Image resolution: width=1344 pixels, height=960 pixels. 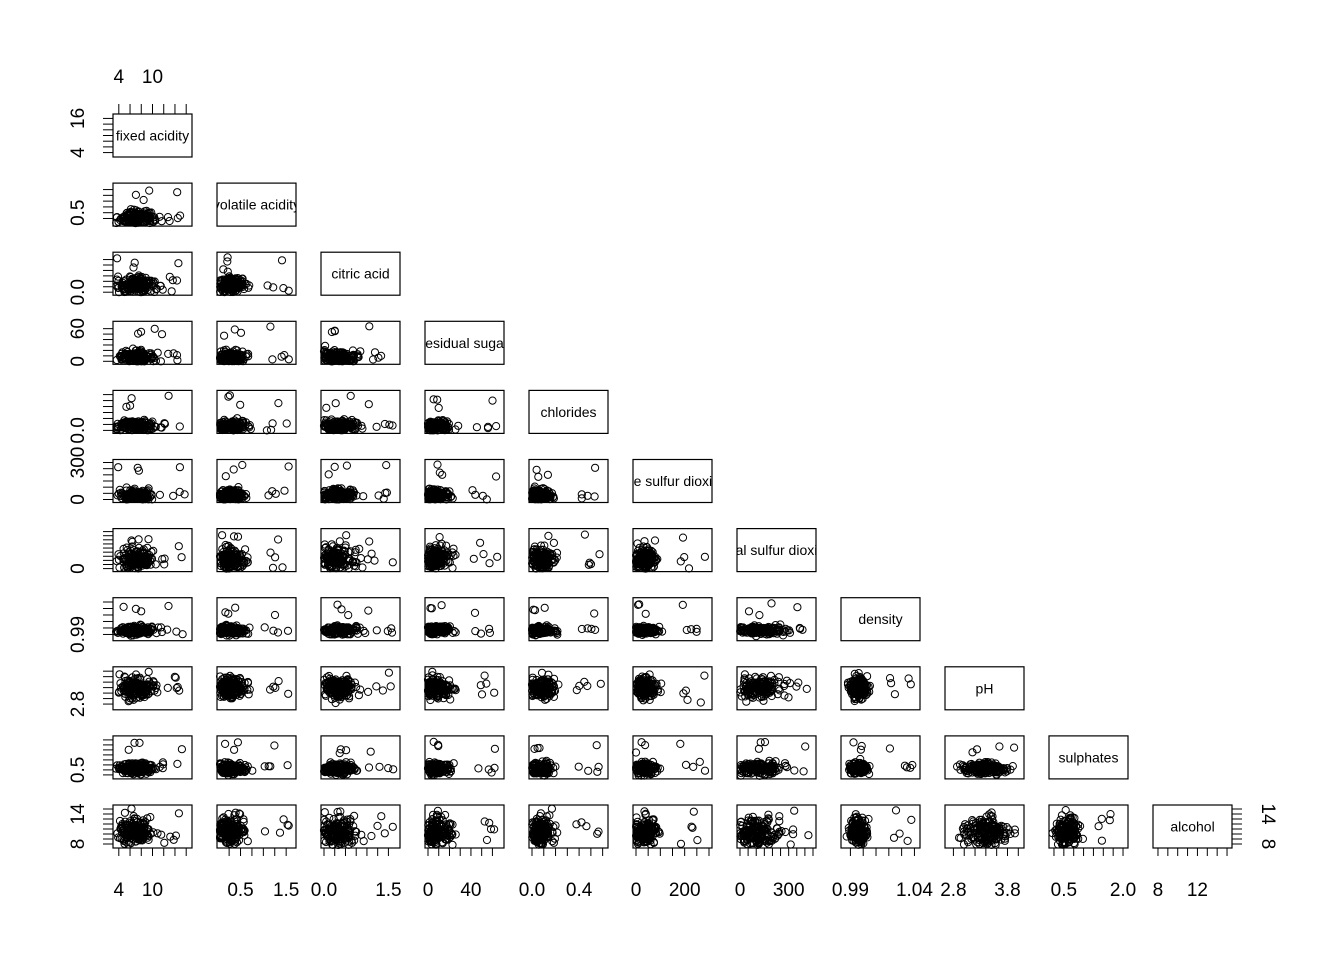 What do you see at coordinates (880, 619) in the screenshot?
I see `diagonal-label: density` at bounding box center [880, 619].